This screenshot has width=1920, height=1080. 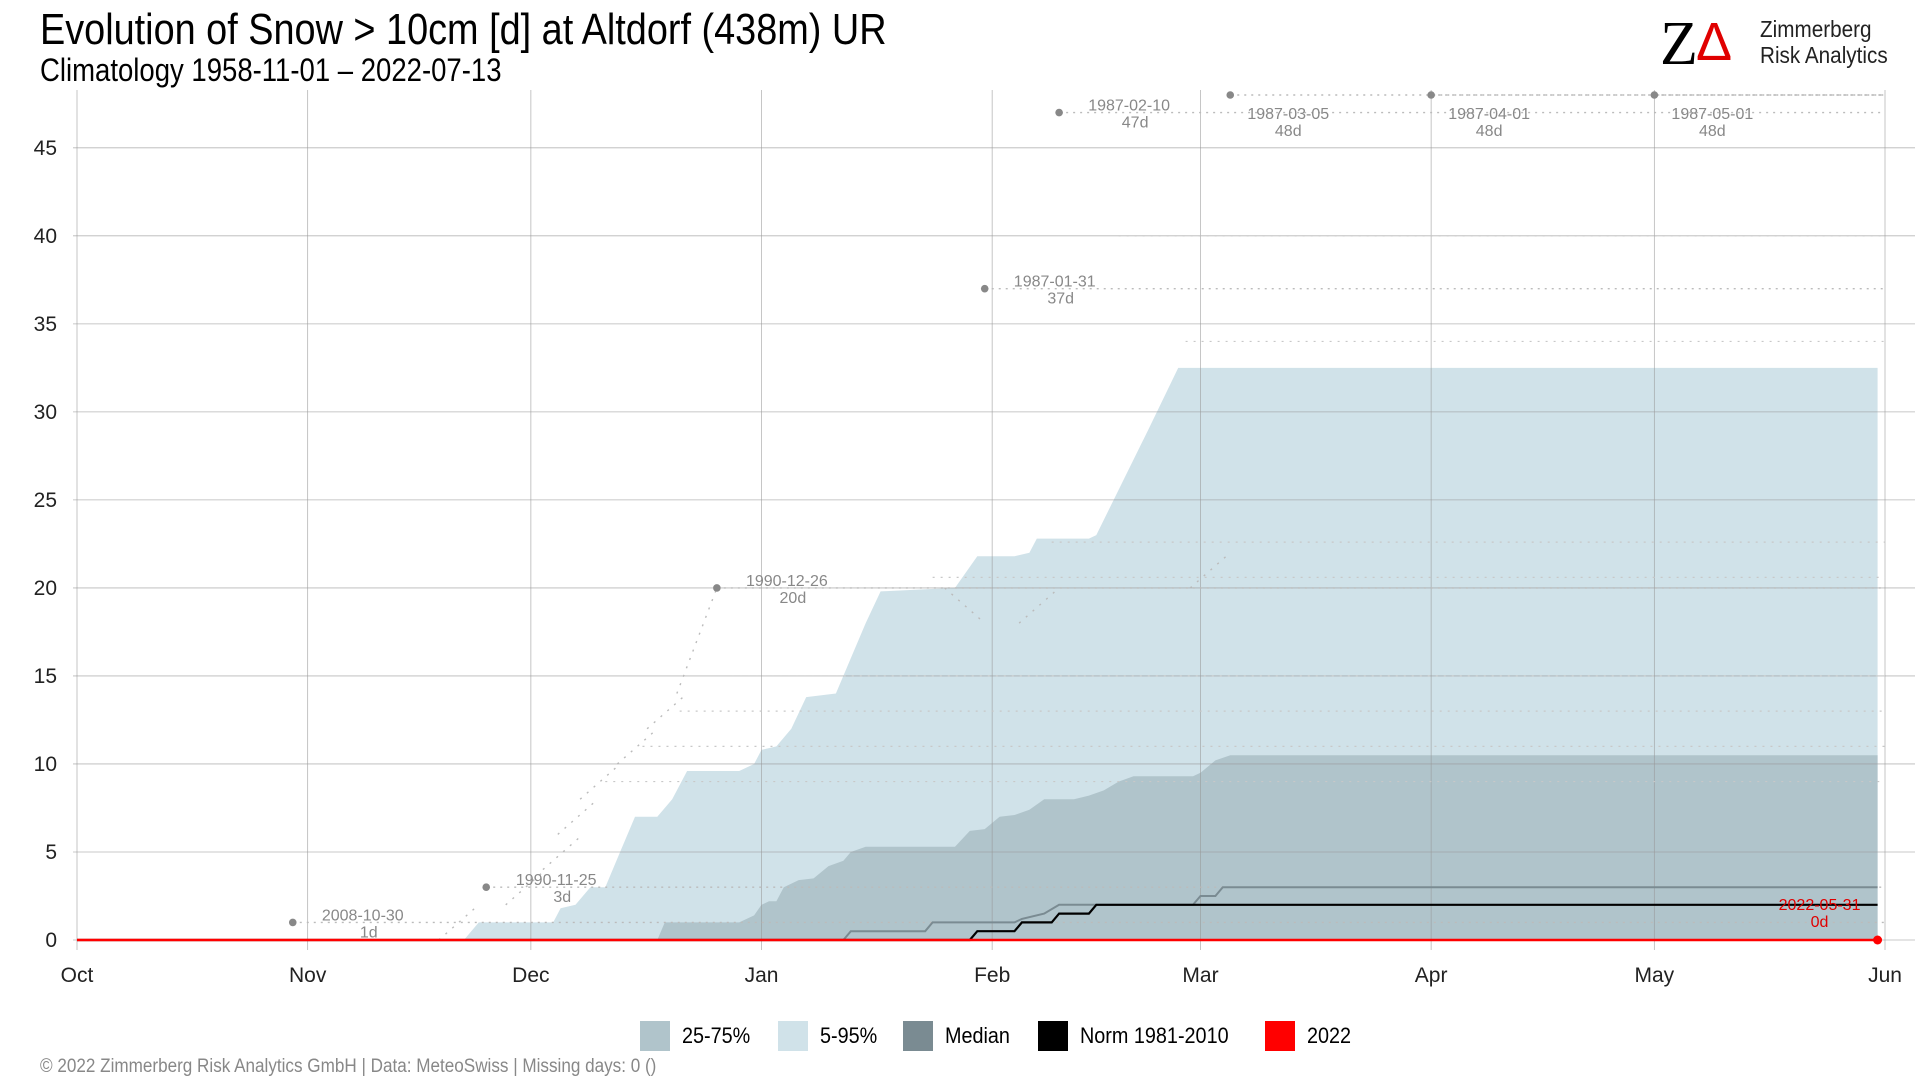 What do you see at coordinates (848, 1035) in the screenshot?
I see `legend-label-5-95: 5-95%` at bounding box center [848, 1035].